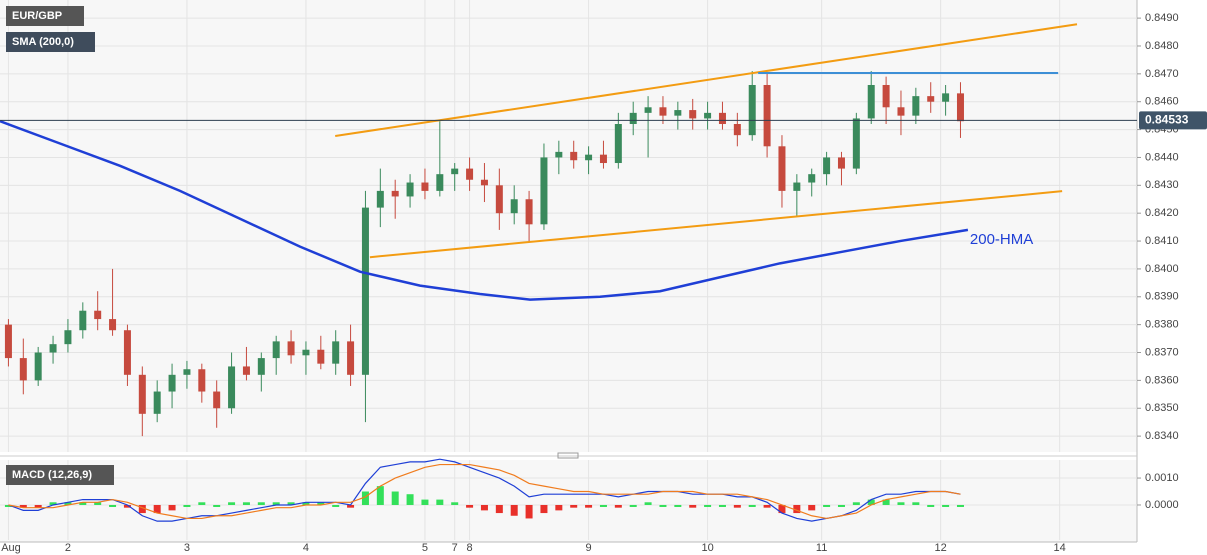 Image resolution: width=1207 pixels, height=555 pixels. What do you see at coordinates (1162, 352) in the screenshot?
I see `y-tick-label: 0.8370` at bounding box center [1162, 352].